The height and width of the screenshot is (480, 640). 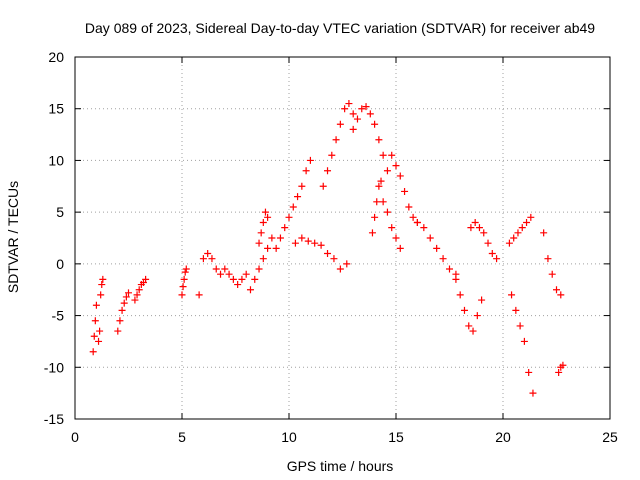 I want to click on y-axis-label: SDTVAR / TECUs, so click(x=13, y=237).